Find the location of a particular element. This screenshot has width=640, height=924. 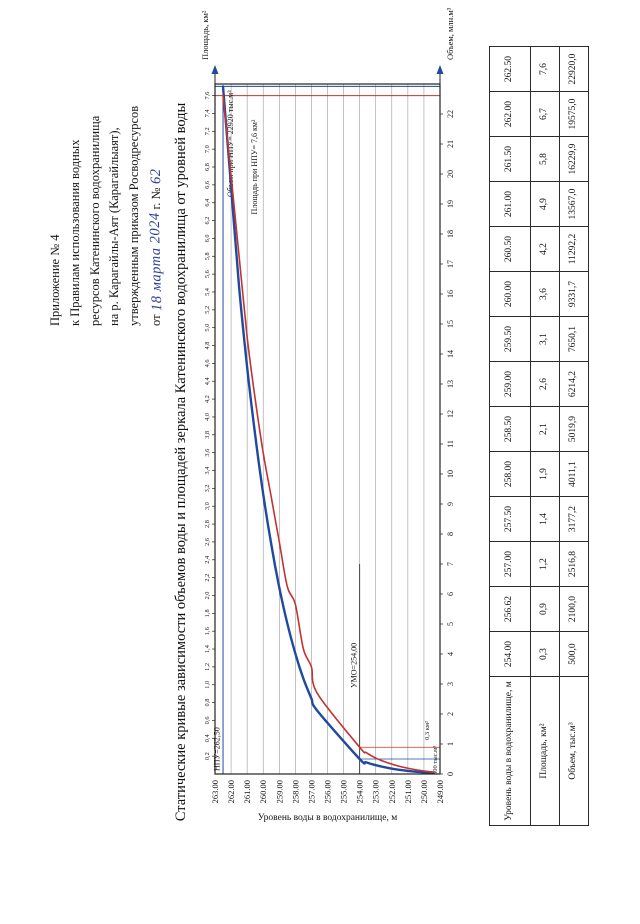

bottom-tick-label: 14 is located at coordinates (450, 354).